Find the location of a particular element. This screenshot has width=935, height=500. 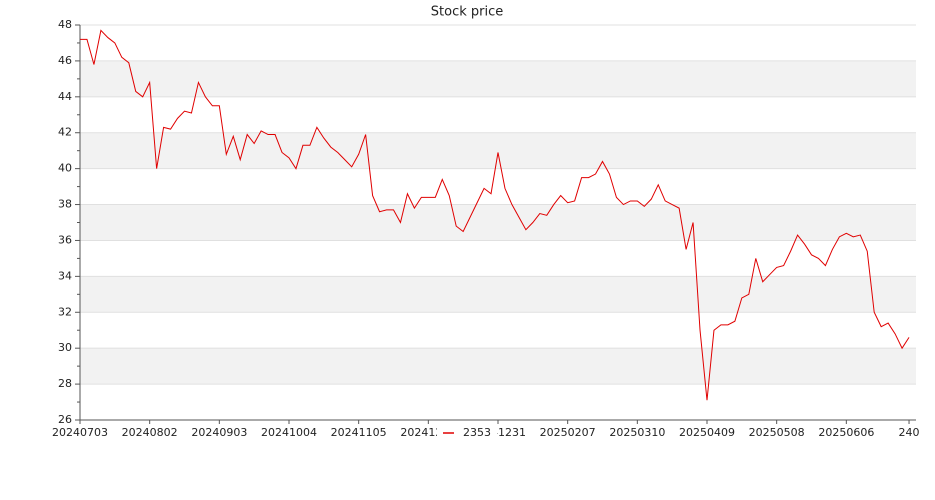

x-tick-label: 20240802 is located at coordinates (150, 432).